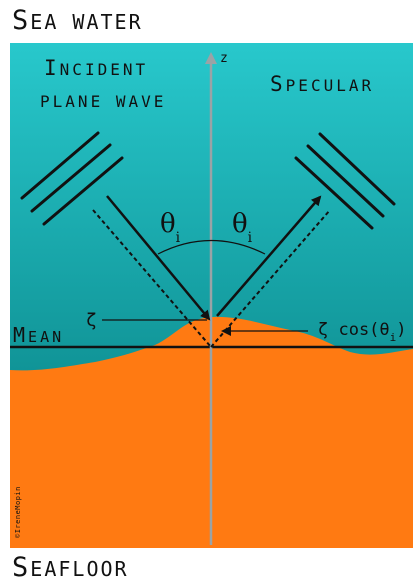 The height and width of the screenshot is (587, 413). I want to click on specular-ray-dashed, so click(270, 278).